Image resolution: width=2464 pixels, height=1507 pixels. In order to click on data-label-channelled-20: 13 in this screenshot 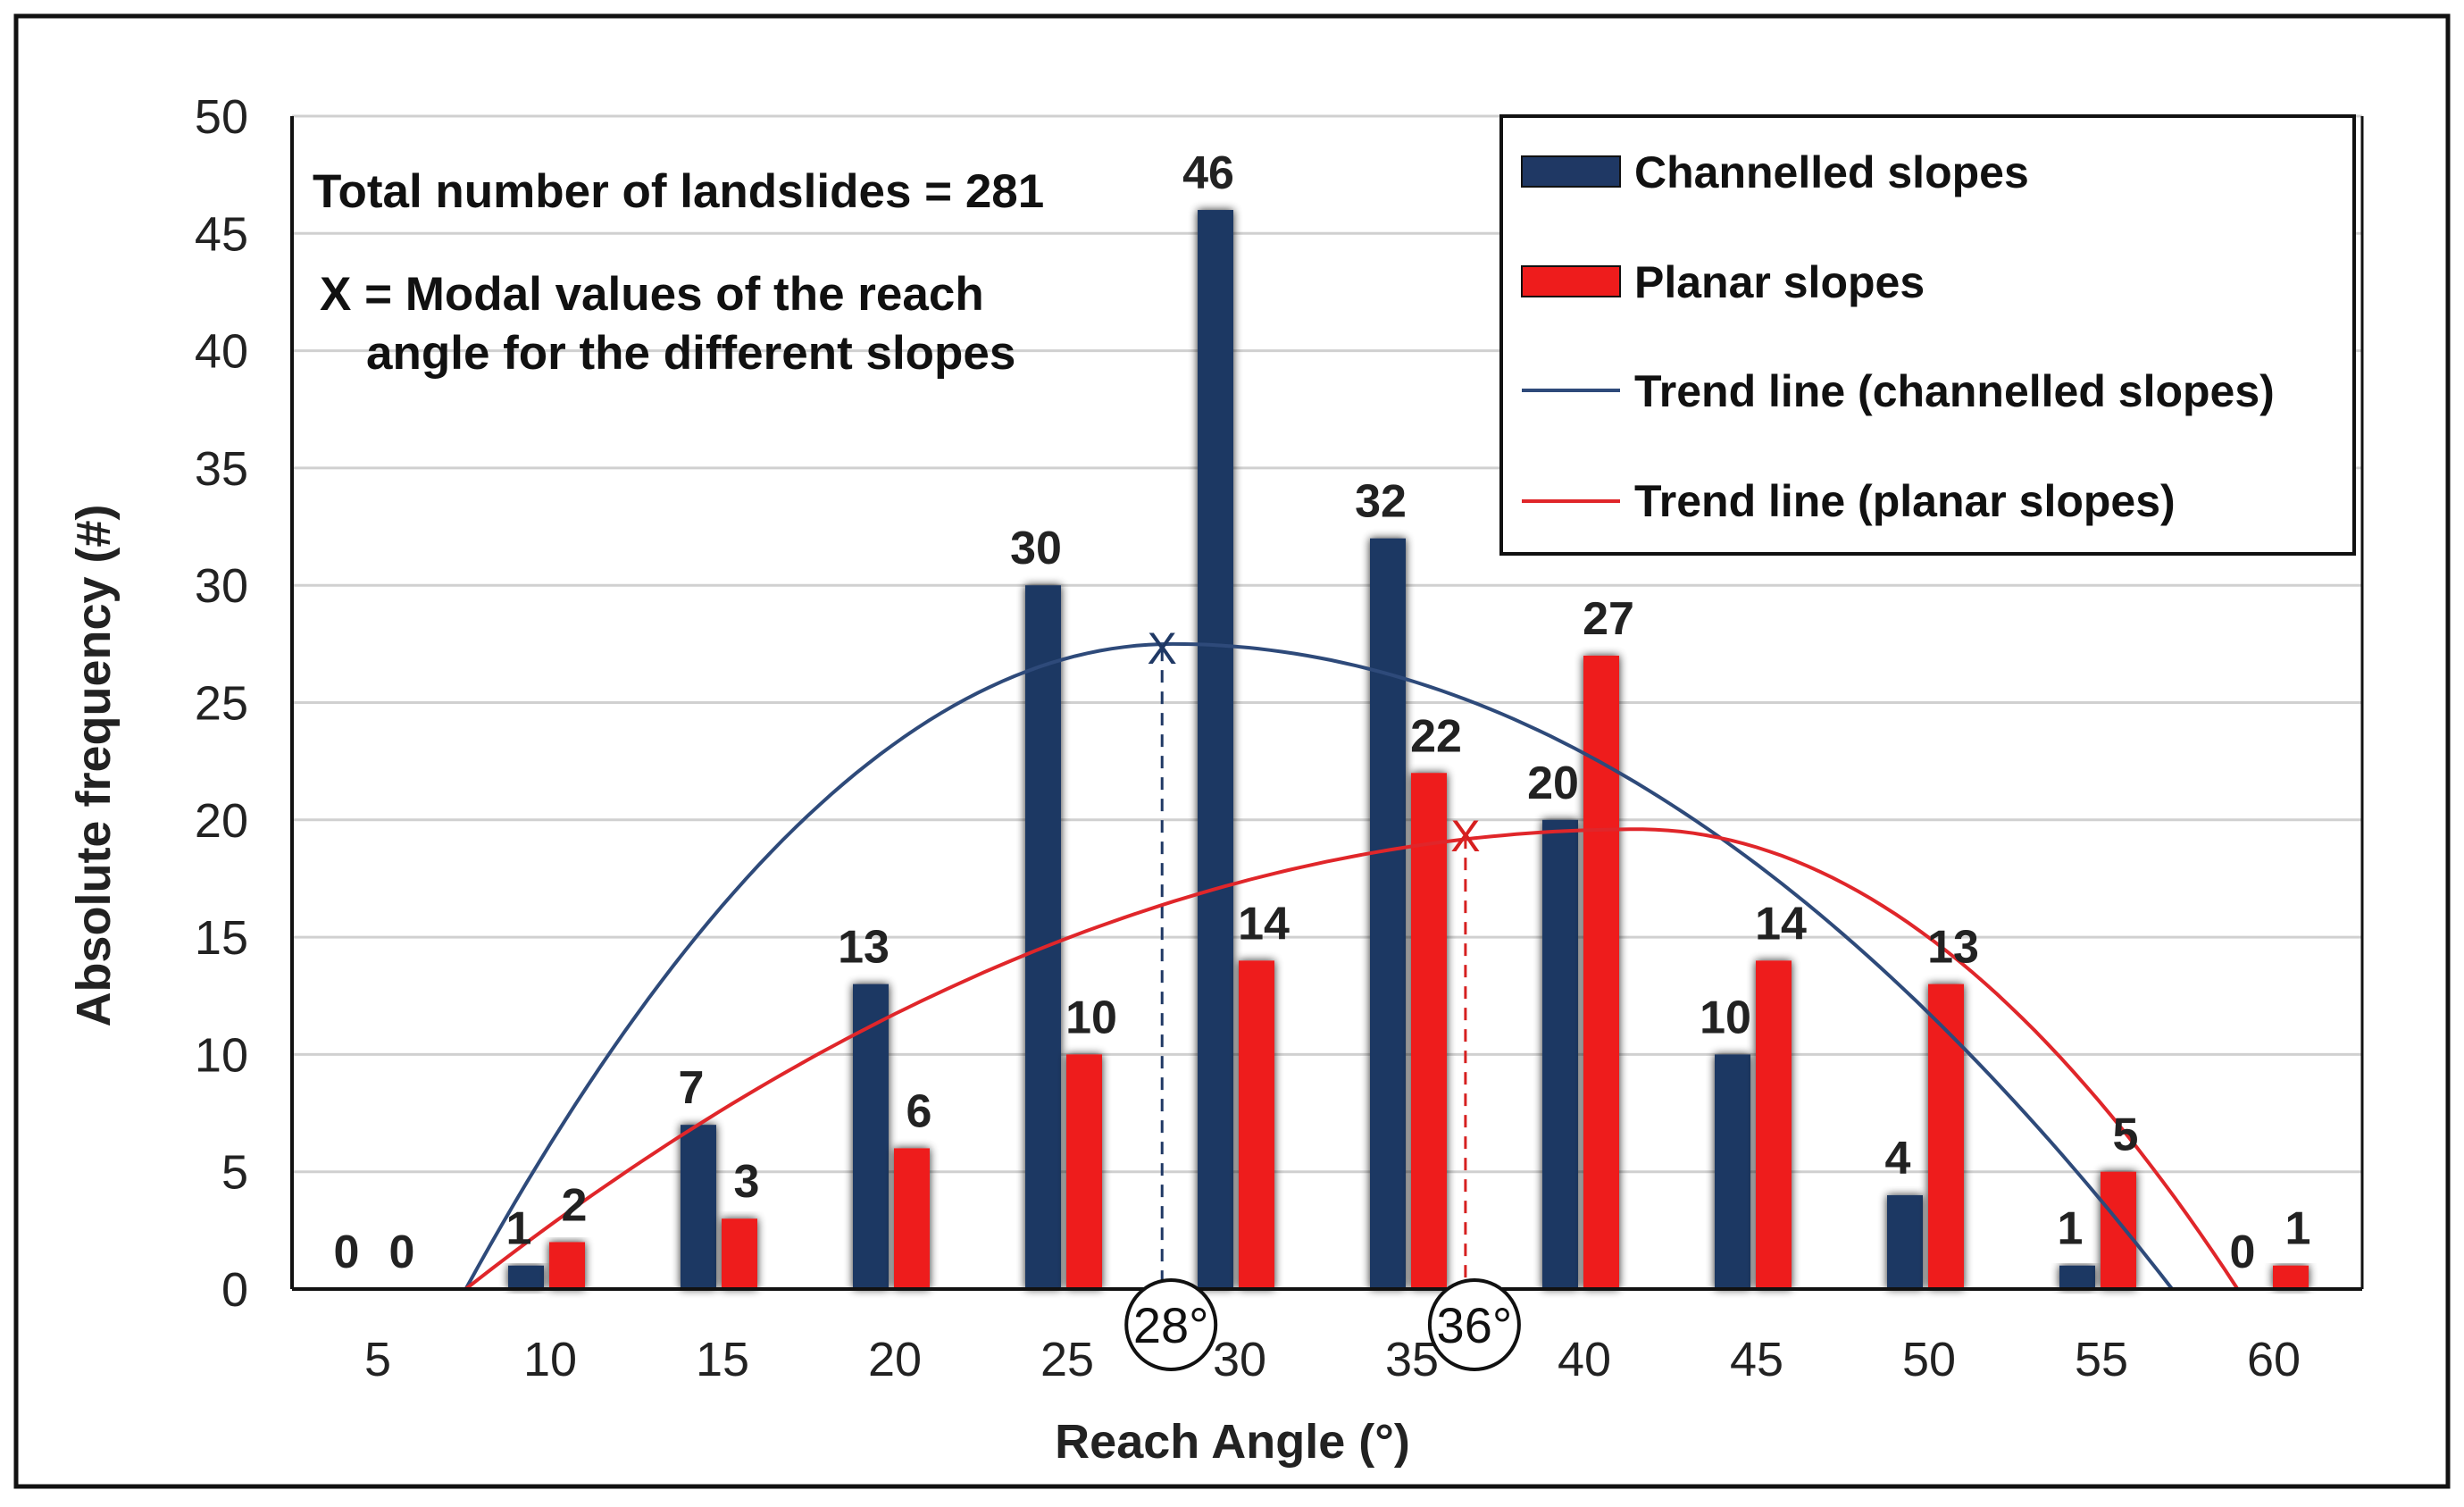, I will do `click(864, 948)`.